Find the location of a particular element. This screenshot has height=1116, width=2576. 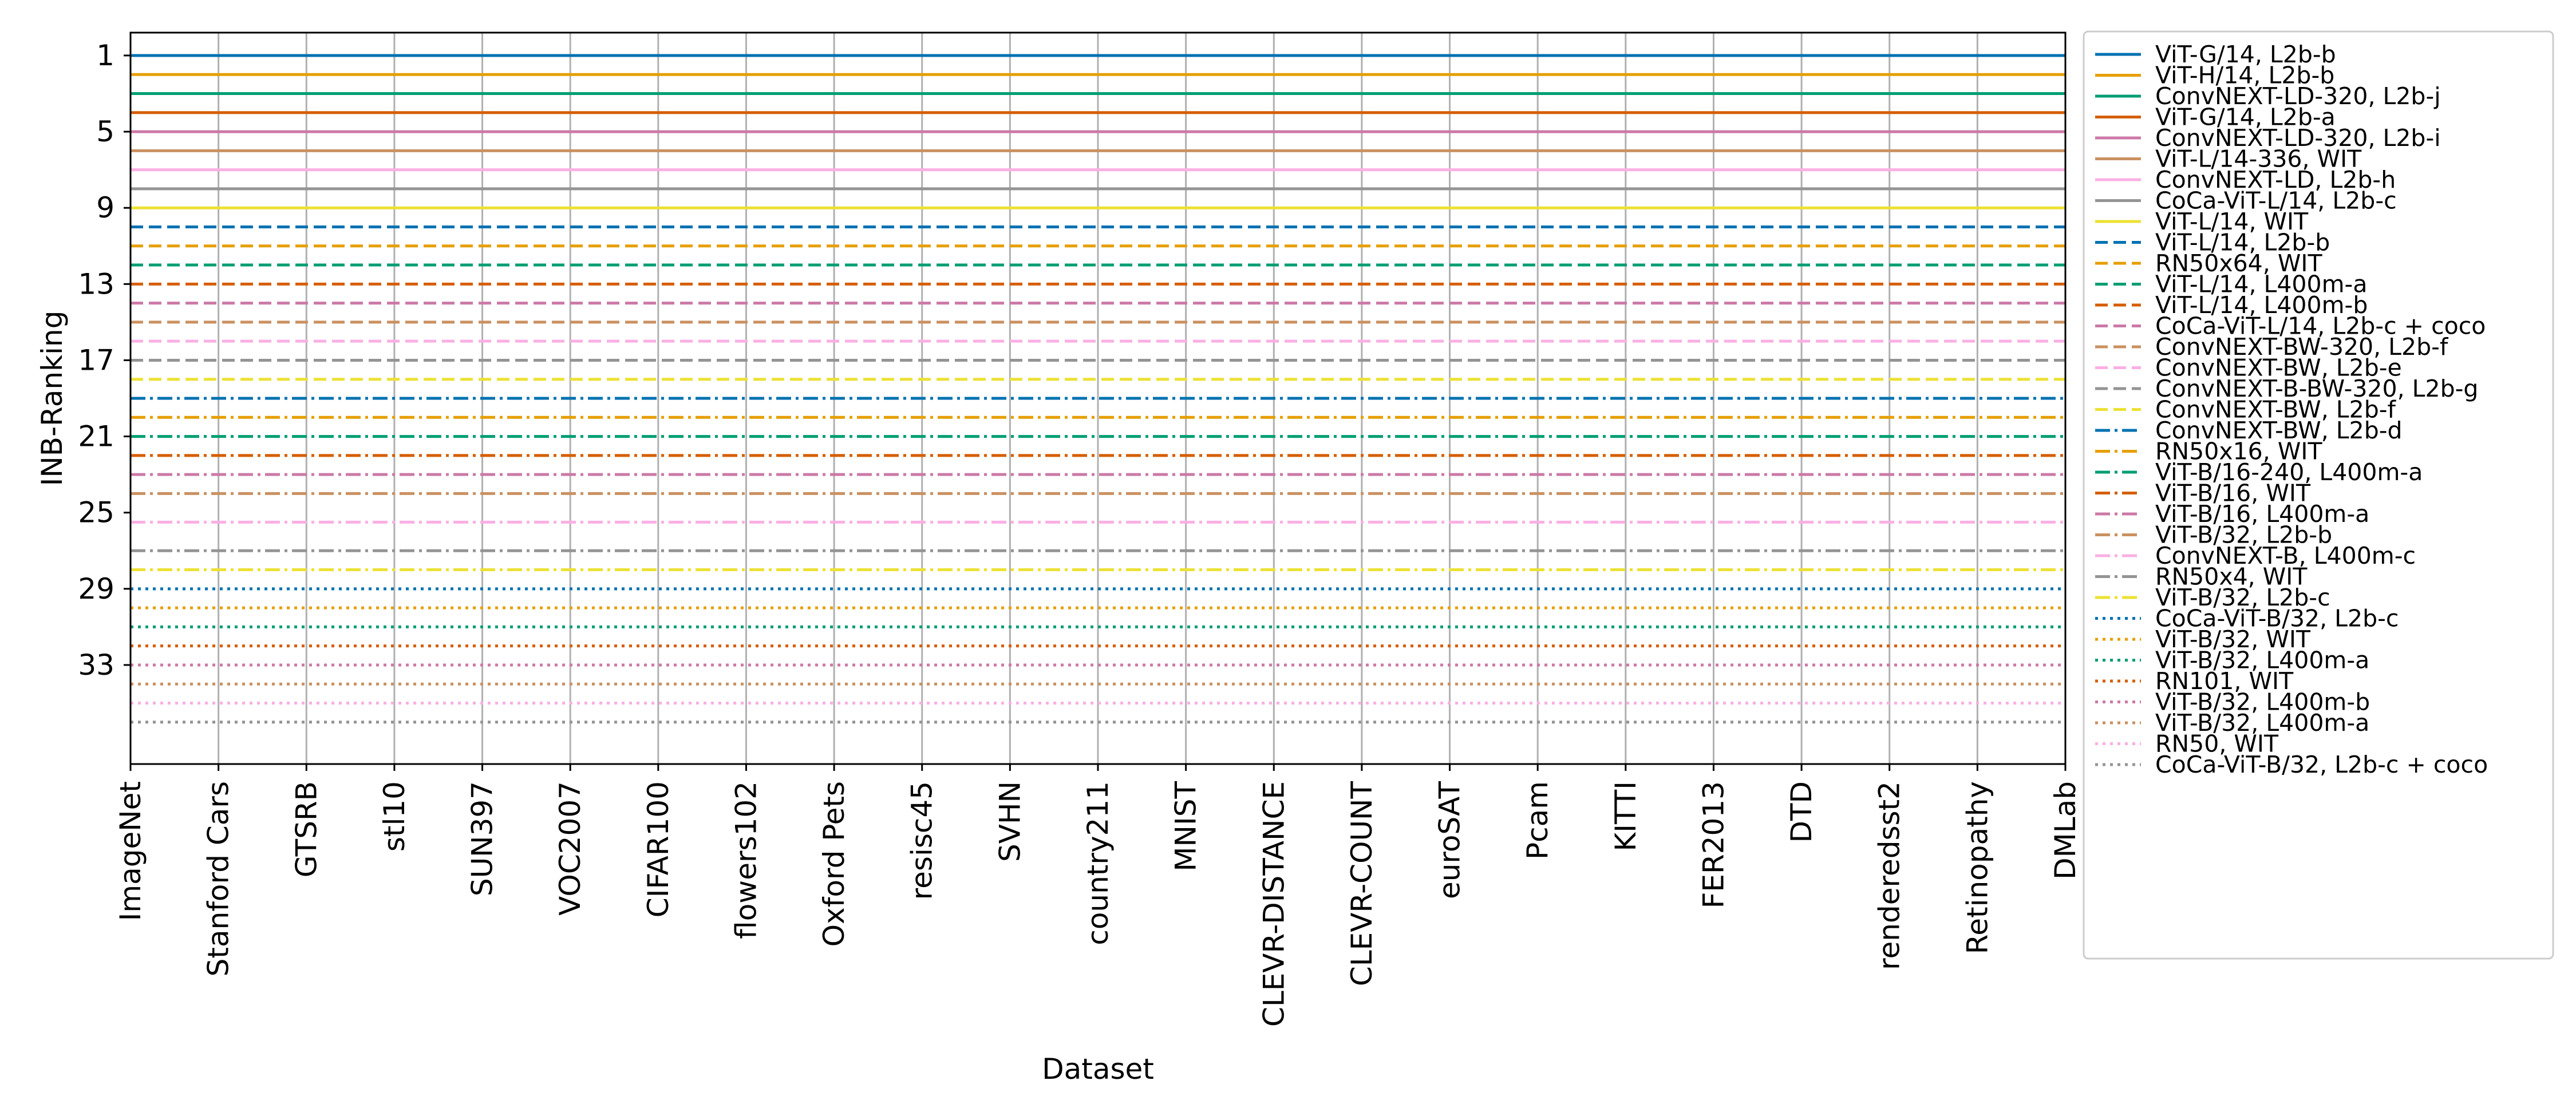

x-tick-label: GTSRB is located at coordinates (306, 829).